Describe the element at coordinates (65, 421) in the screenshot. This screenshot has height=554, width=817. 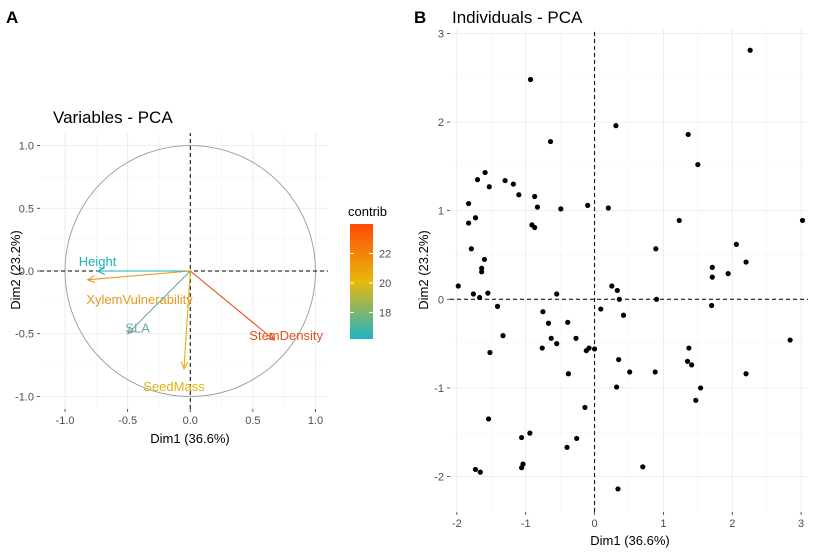
I see `x-tick-label: -1.0` at that location.